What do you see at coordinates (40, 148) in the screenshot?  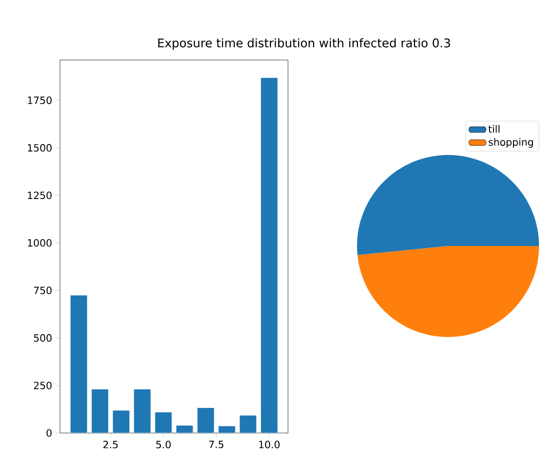 I see `y-tick-label: 1500` at bounding box center [40, 148].